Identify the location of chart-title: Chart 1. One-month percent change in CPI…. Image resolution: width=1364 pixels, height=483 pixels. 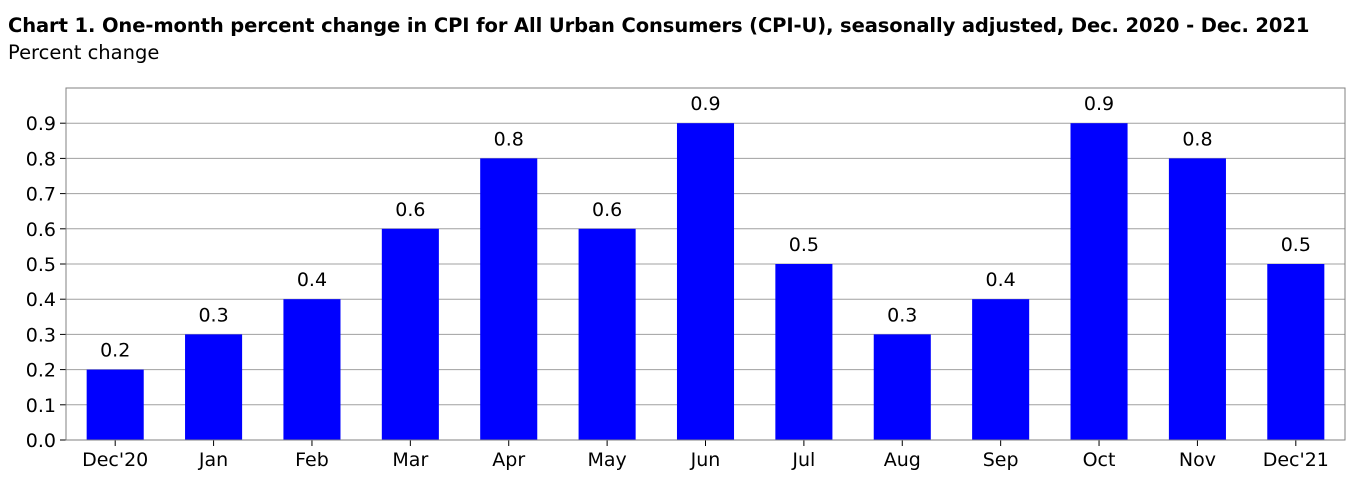
(659, 25).